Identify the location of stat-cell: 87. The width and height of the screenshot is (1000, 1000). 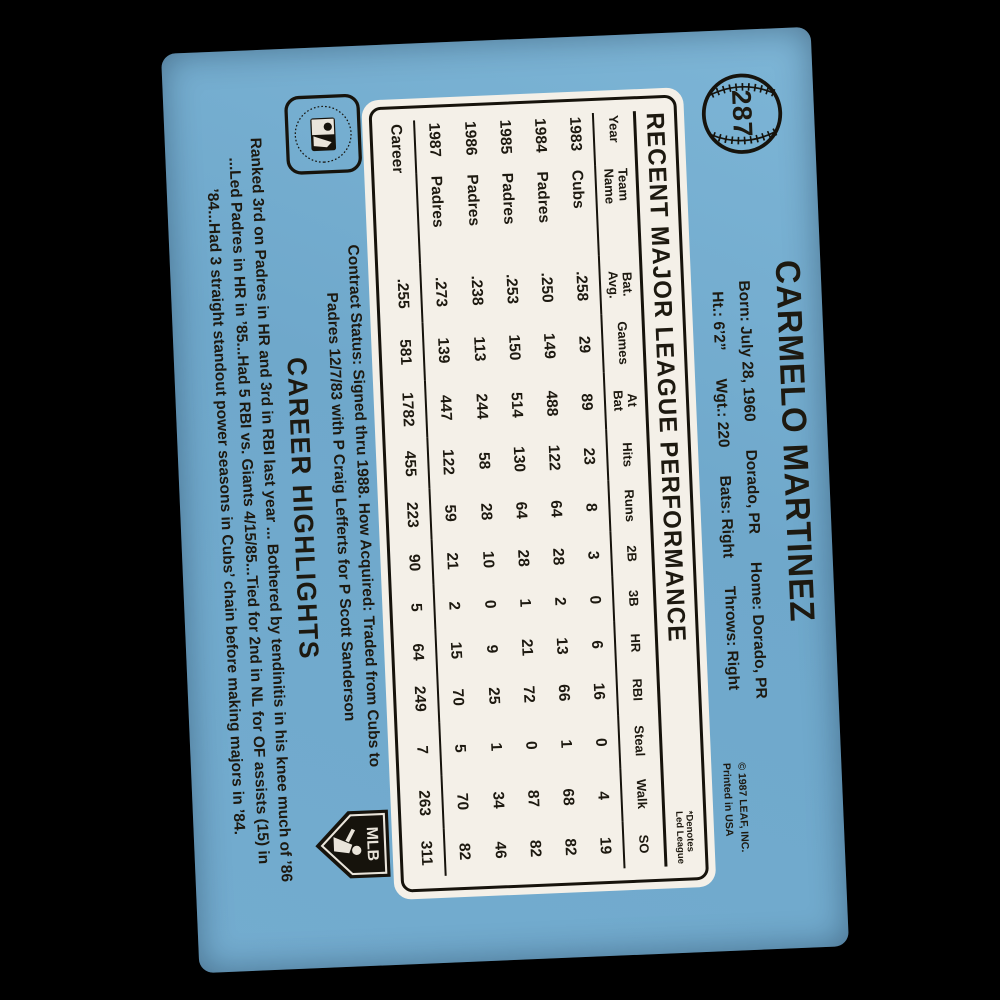
(532, 798).